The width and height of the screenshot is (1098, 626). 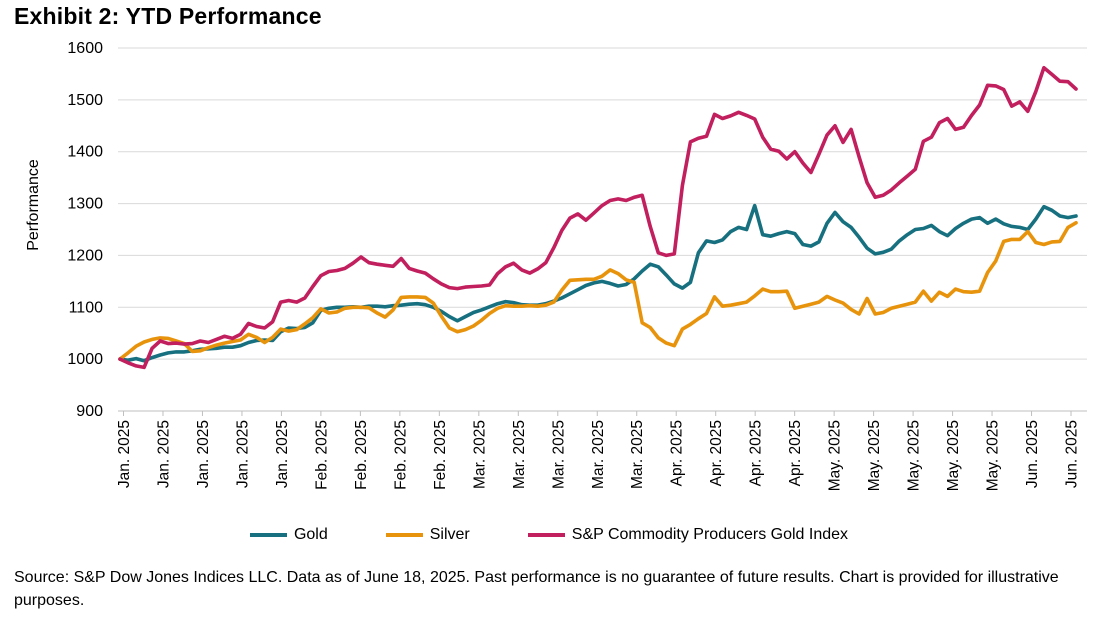 I want to click on page-title: Exhibit 2: YTD Performance, so click(x=168, y=16).